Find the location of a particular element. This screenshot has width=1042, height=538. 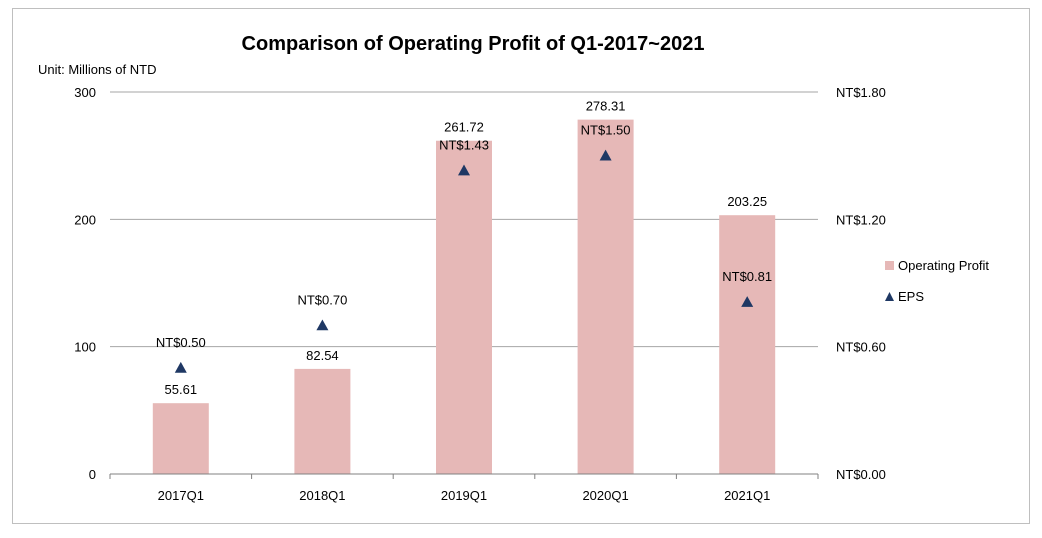

eps-data-label: NT$0.70 is located at coordinates (322, 299).